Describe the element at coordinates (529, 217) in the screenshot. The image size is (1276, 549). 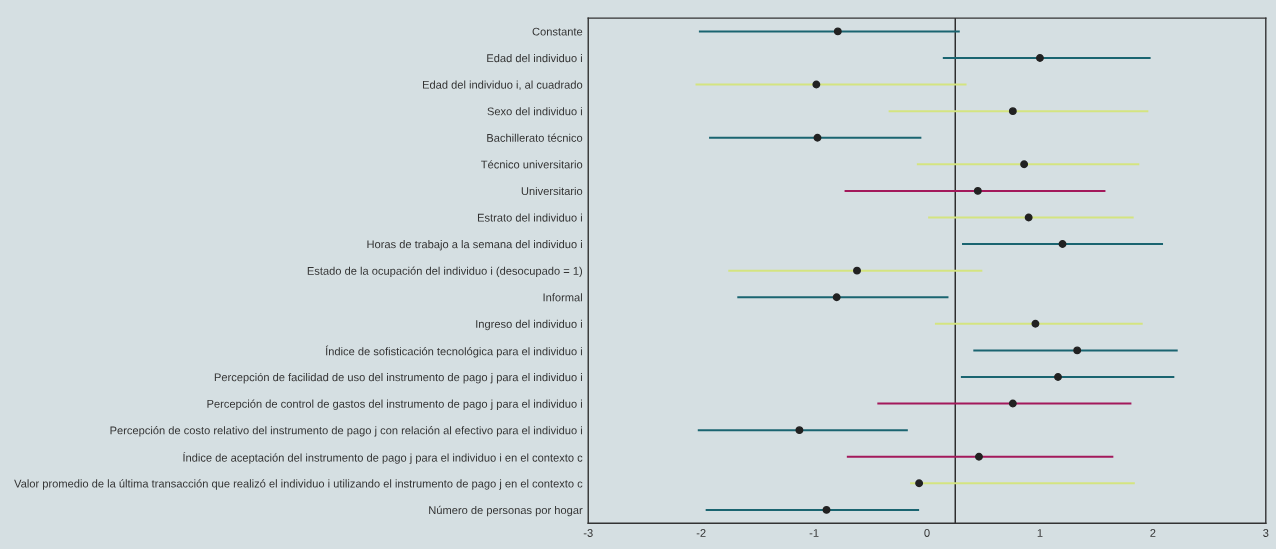
I see `y-tick-label: Estrato del individuo i` at that location.